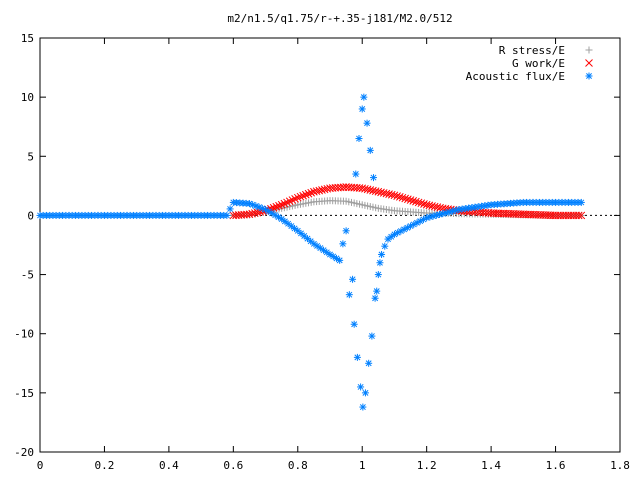 The height and width of the screenshot is (485, 640). What do you see at coordinates (24, 393) in the screenshot?
I see `y-tick-label: -15` at bounding box center [24, 393].